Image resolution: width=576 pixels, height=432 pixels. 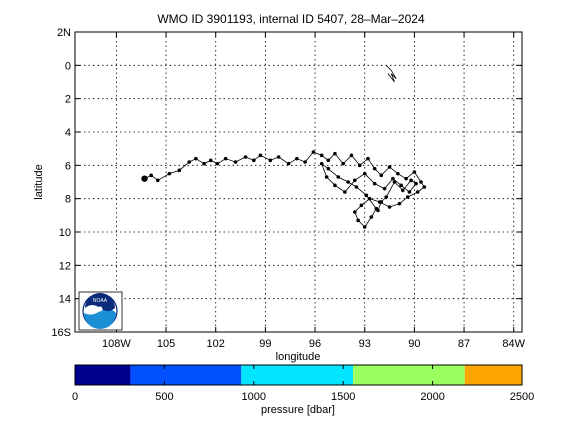 What do you see at coordinates (68, 66) in the screenshot?
I see `y-tick-label: 0` at bounding box center [68, 66].